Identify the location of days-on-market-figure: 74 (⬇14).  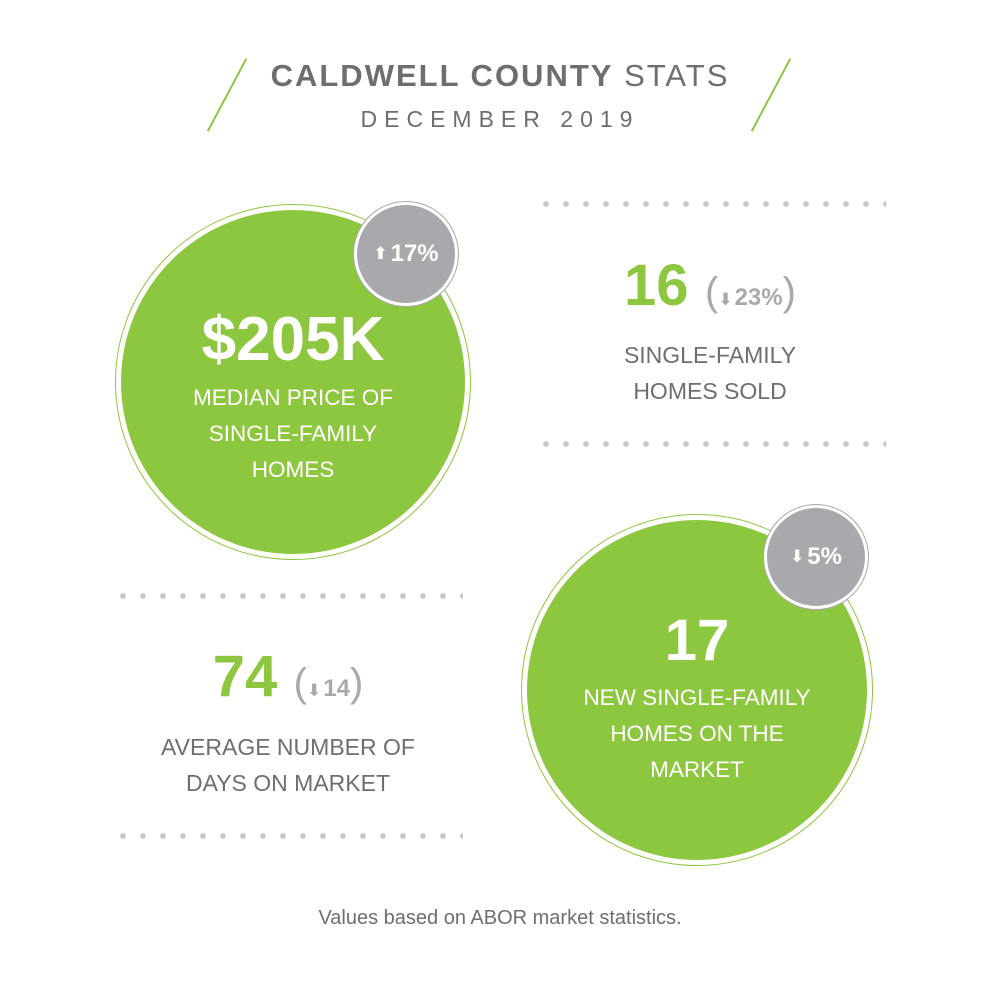
(288, 676).